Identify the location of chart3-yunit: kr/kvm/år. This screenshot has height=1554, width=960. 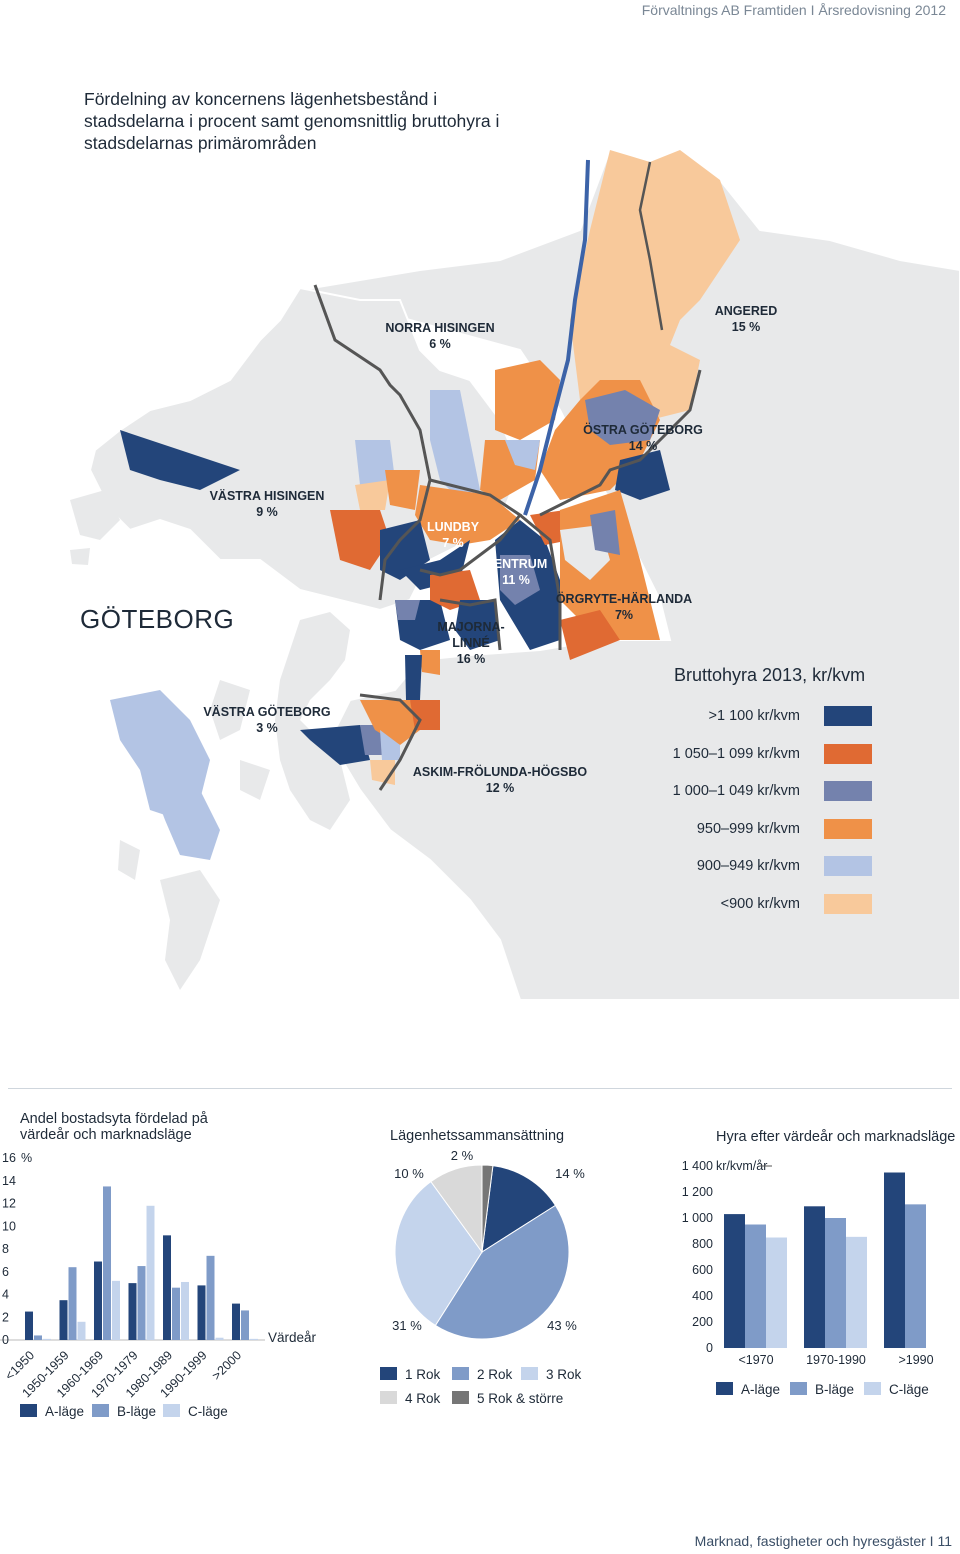
(741, 1166).